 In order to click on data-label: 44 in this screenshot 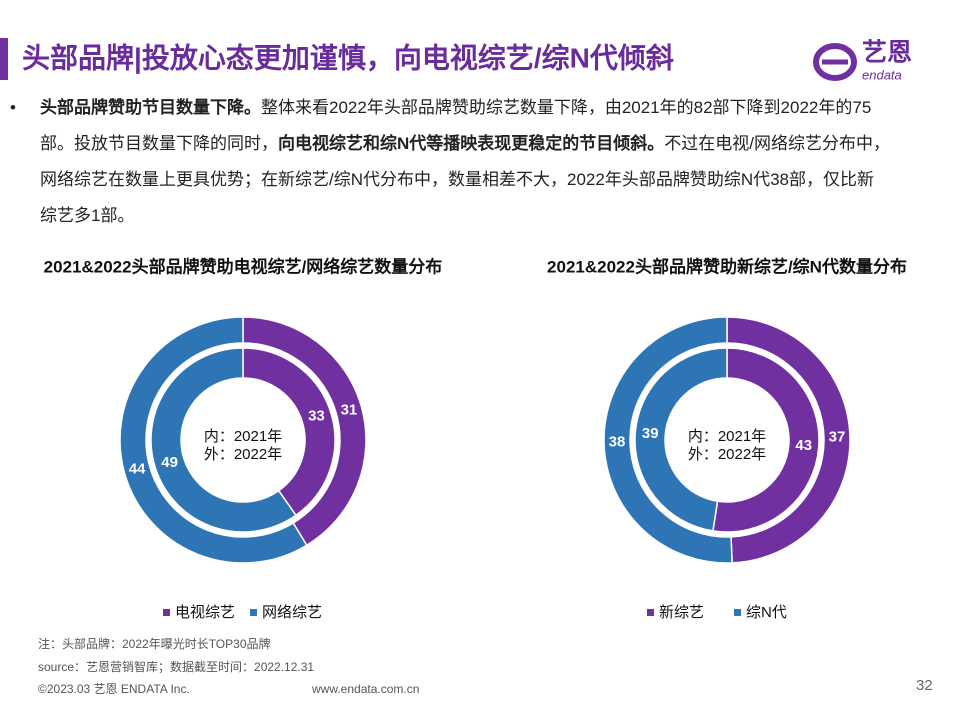, I will do `click(137, 469)`.